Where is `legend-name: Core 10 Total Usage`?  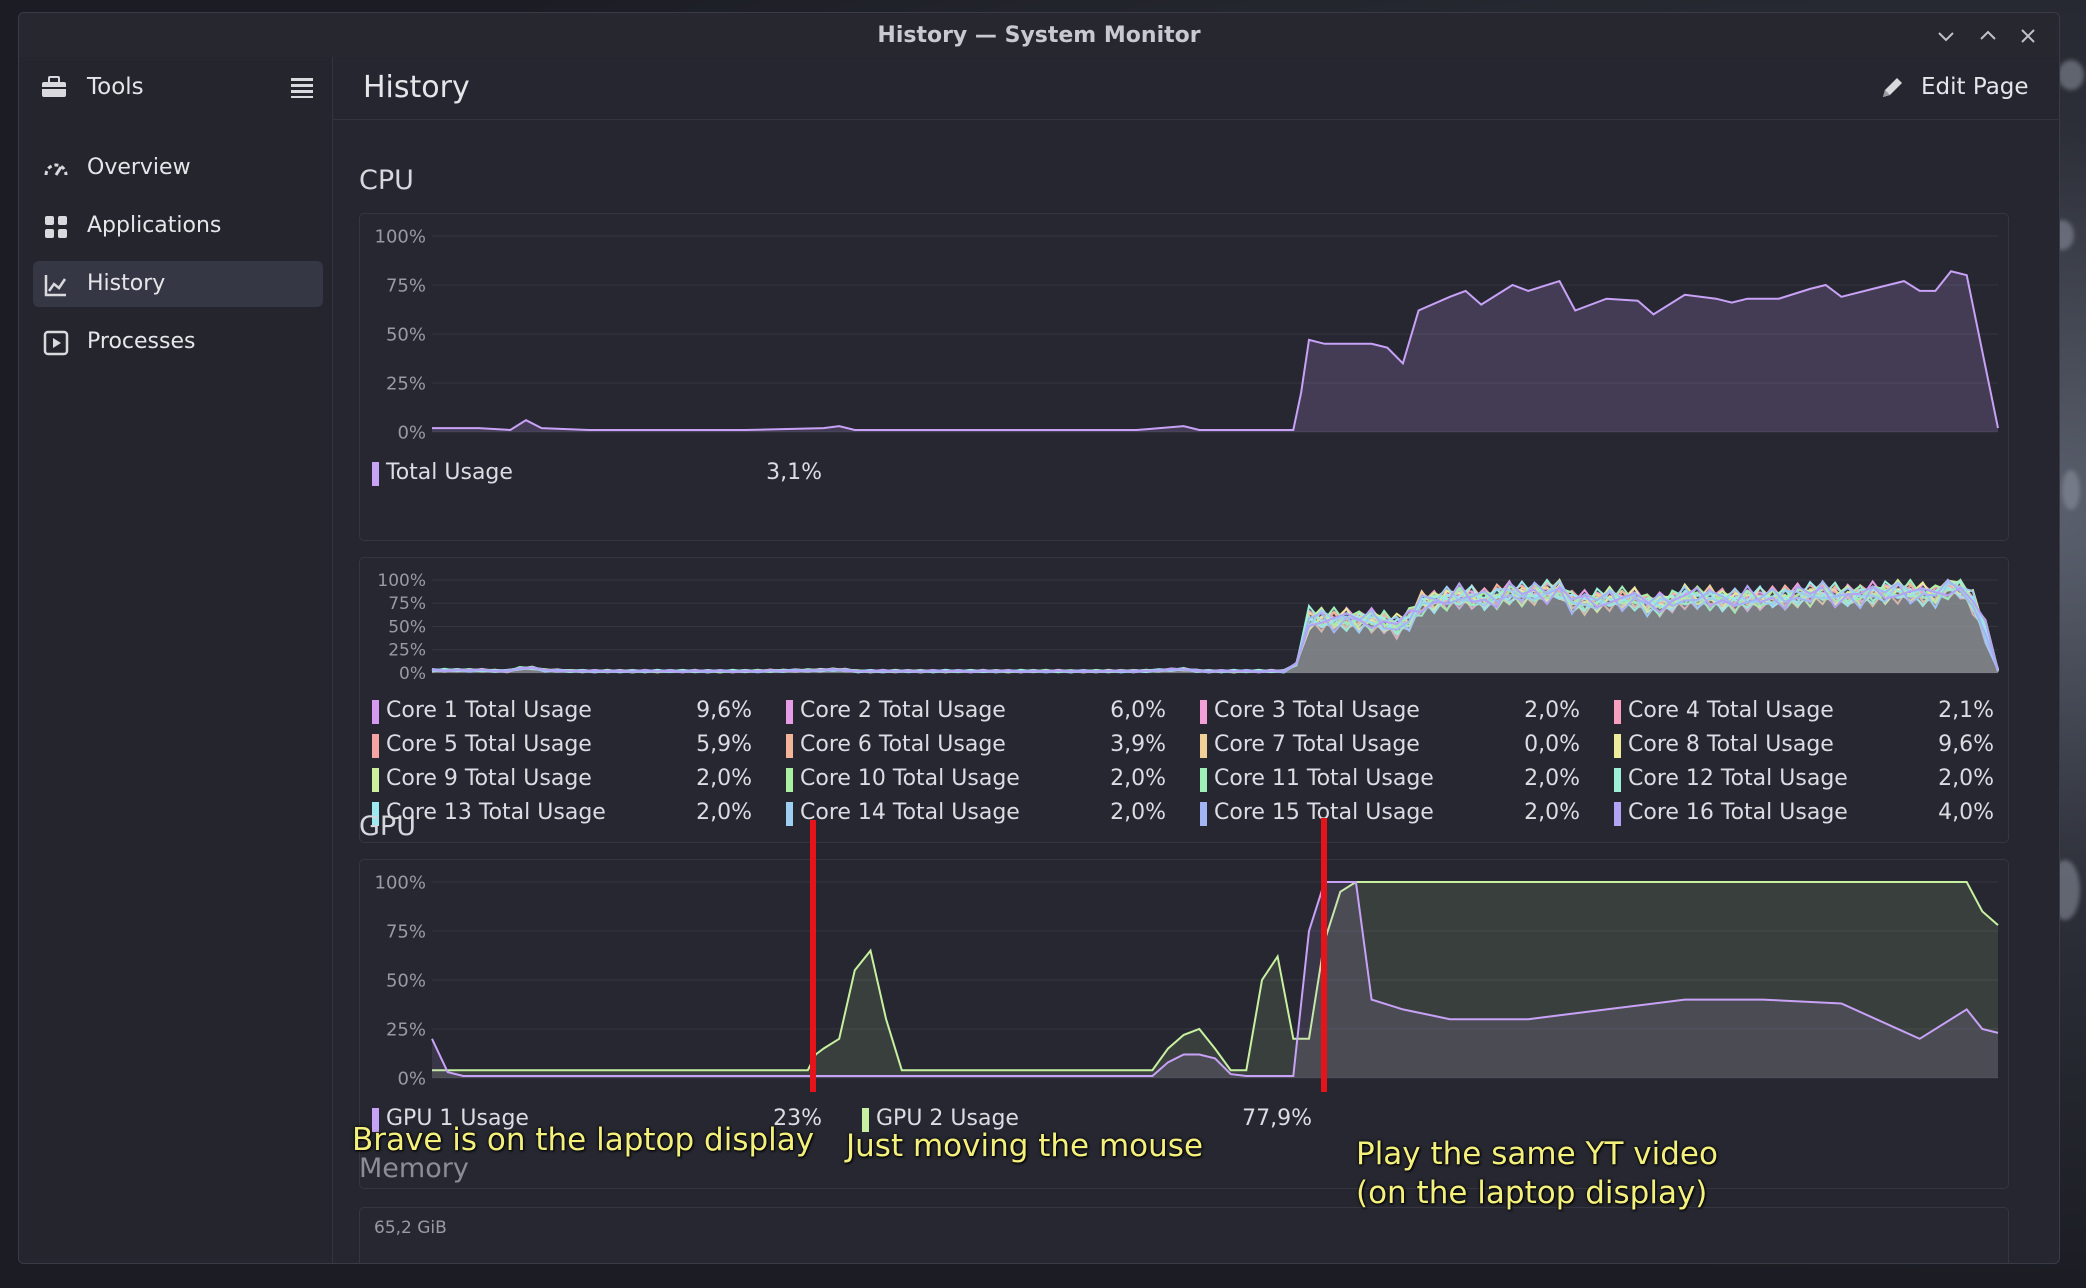
legend-name: Core 10 Total Usage is located at coordinates (910, 778).